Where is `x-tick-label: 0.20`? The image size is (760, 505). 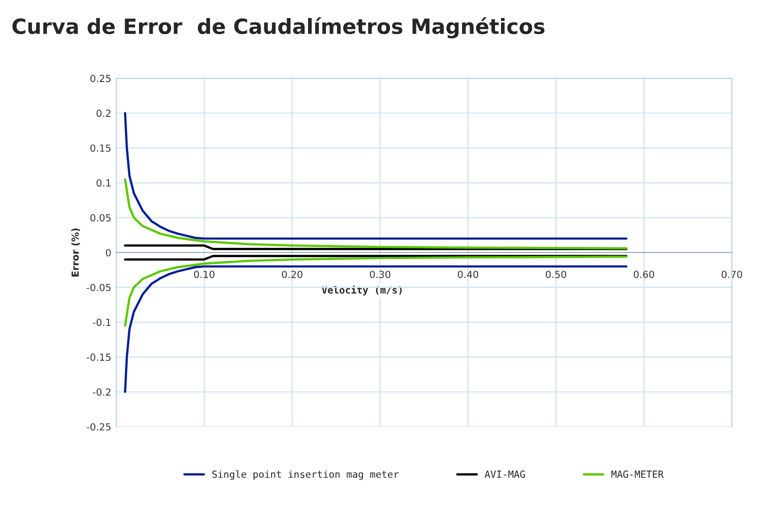
x-tick-label: 0.20 is located at coordinates (292, 274).